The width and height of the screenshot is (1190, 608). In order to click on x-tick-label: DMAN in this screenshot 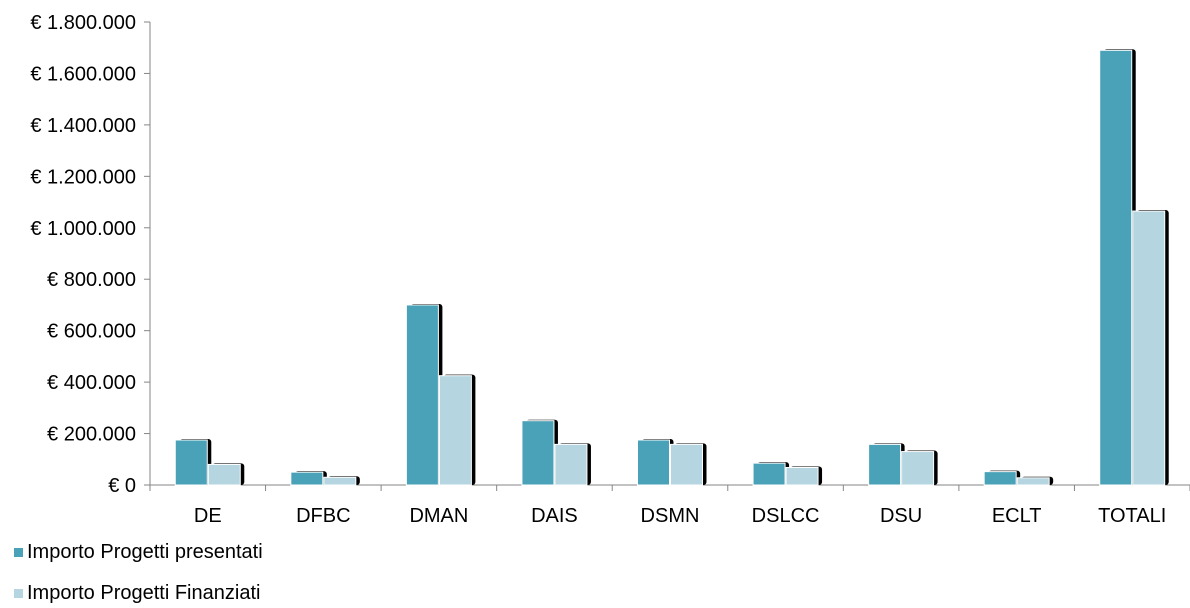, I will do `click(438, 516)`.